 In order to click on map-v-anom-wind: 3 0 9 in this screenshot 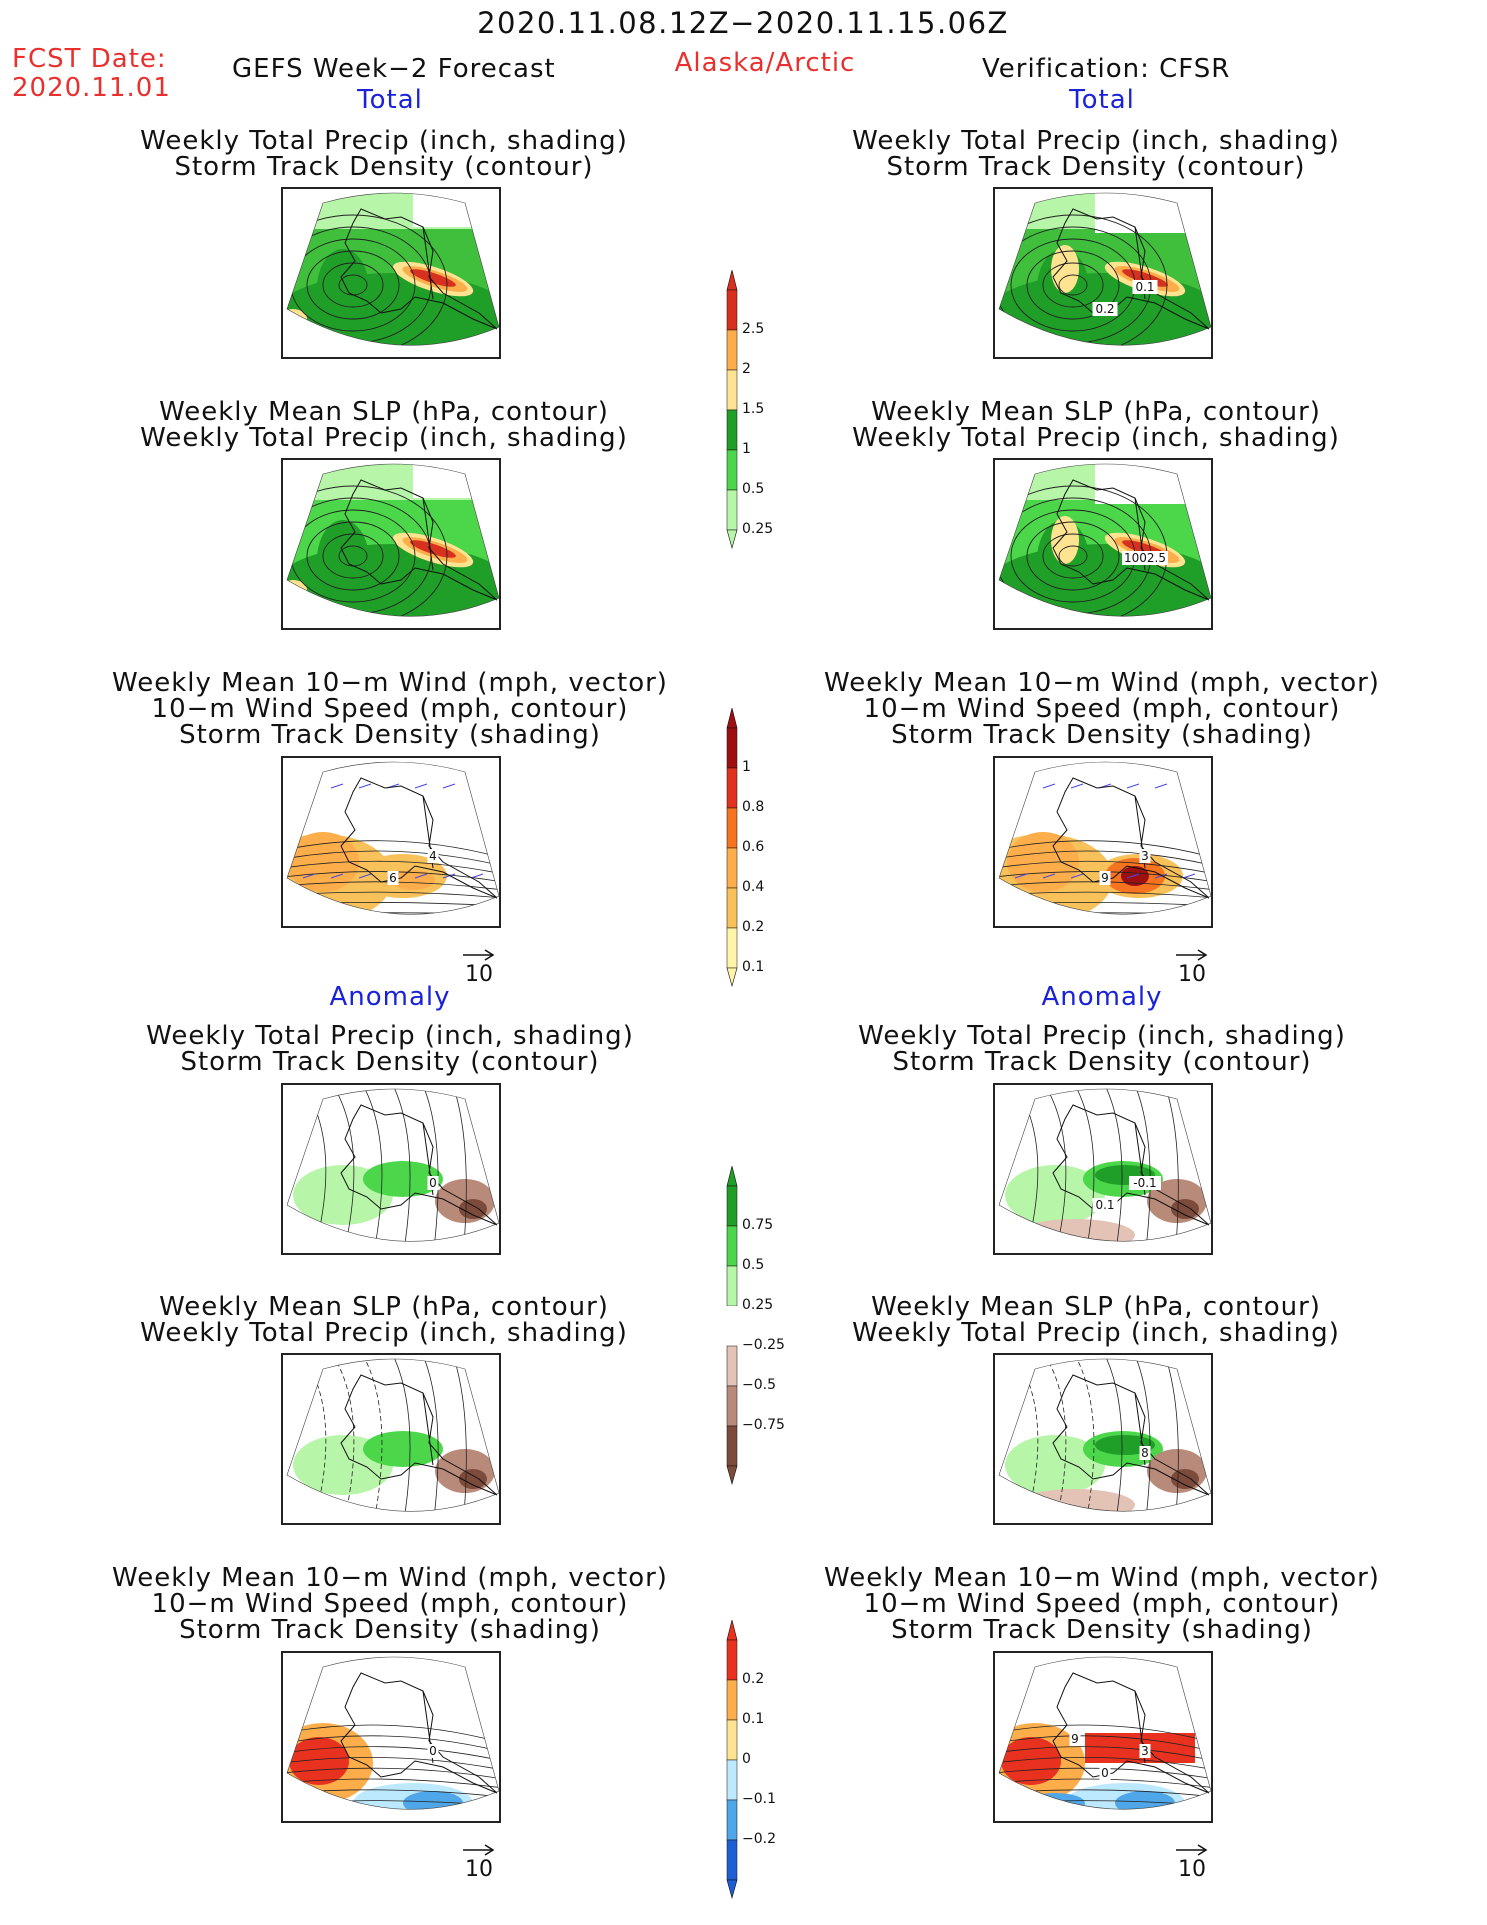, I will do `click(1103, 1737)`.